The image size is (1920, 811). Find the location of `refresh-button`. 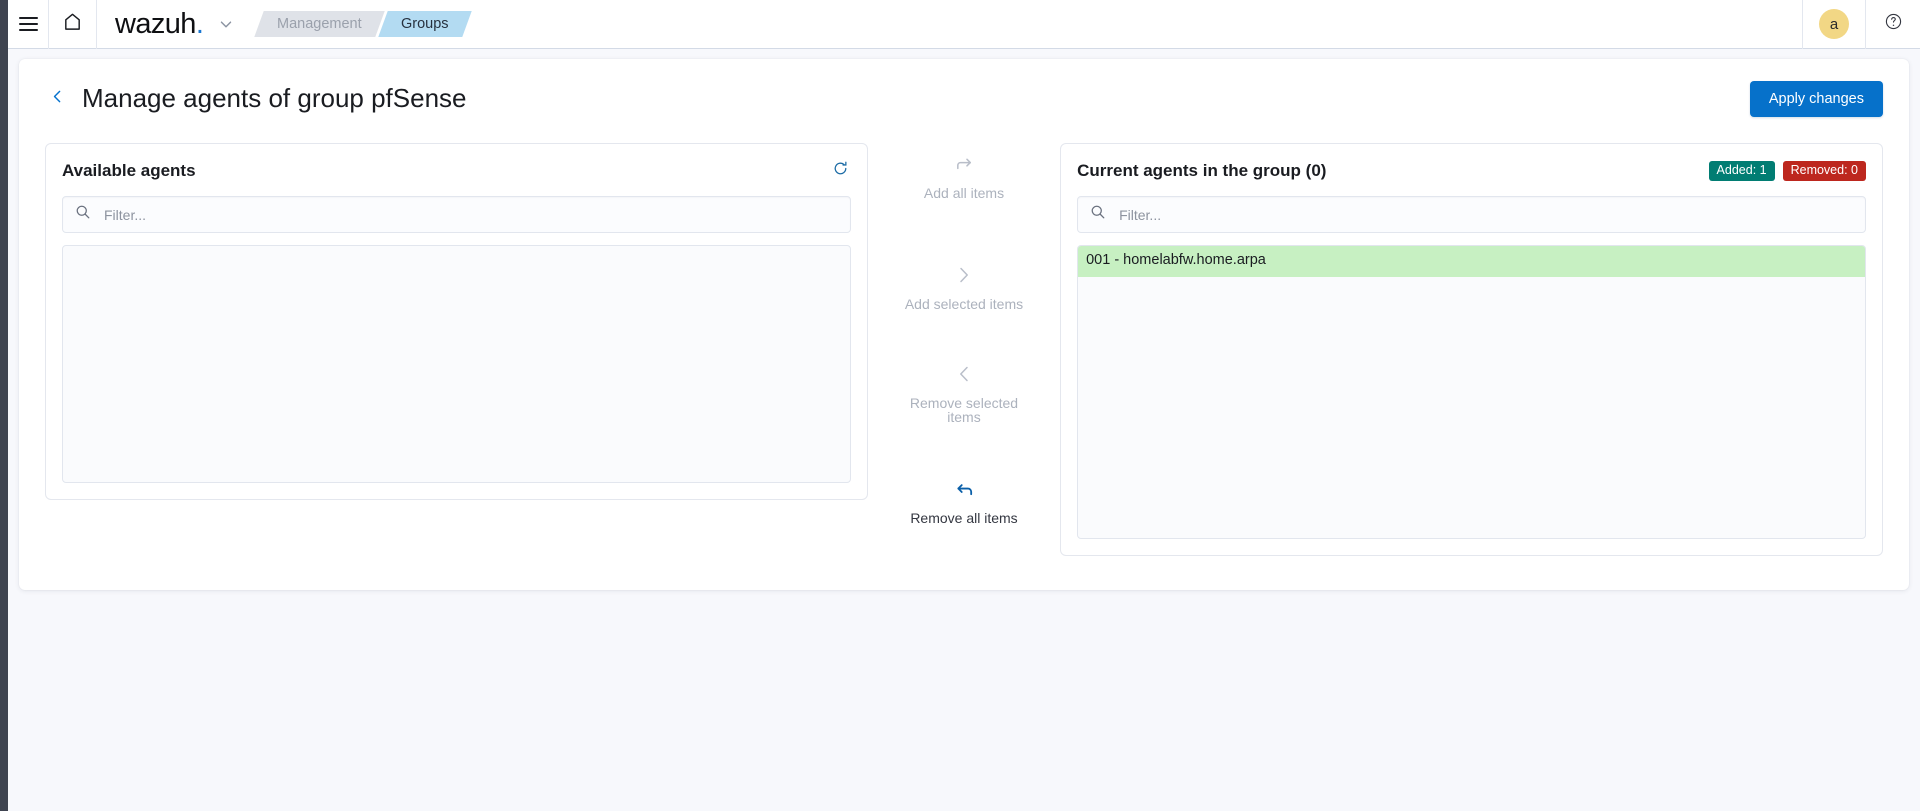

refresh-button is located at coordinates (840, 171).